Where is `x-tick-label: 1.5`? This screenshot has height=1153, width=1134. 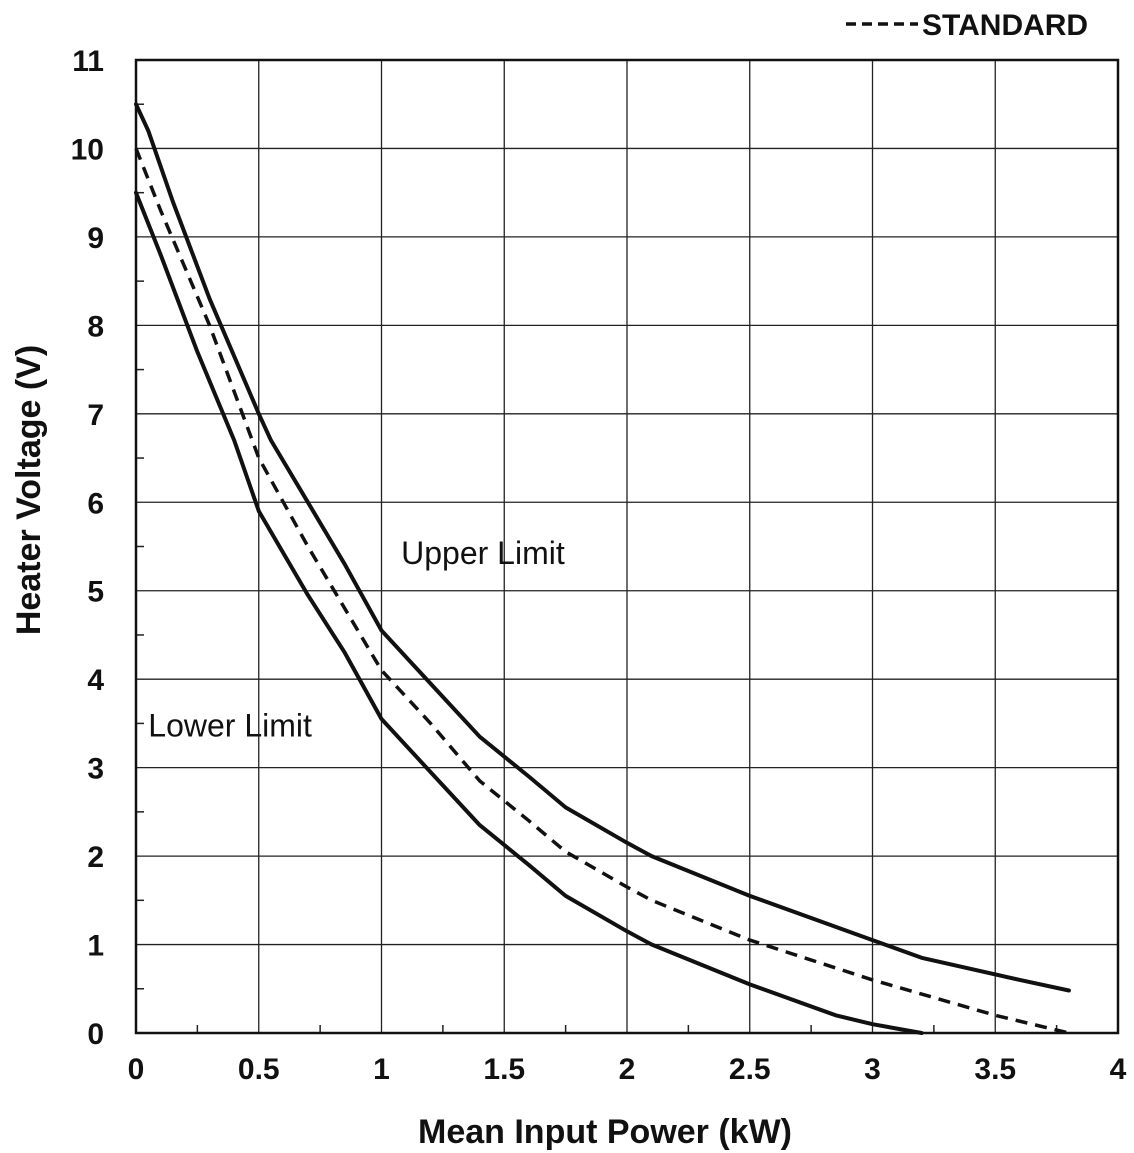 x-tick-label: 1.5 is located at coordinates (504, 1069).